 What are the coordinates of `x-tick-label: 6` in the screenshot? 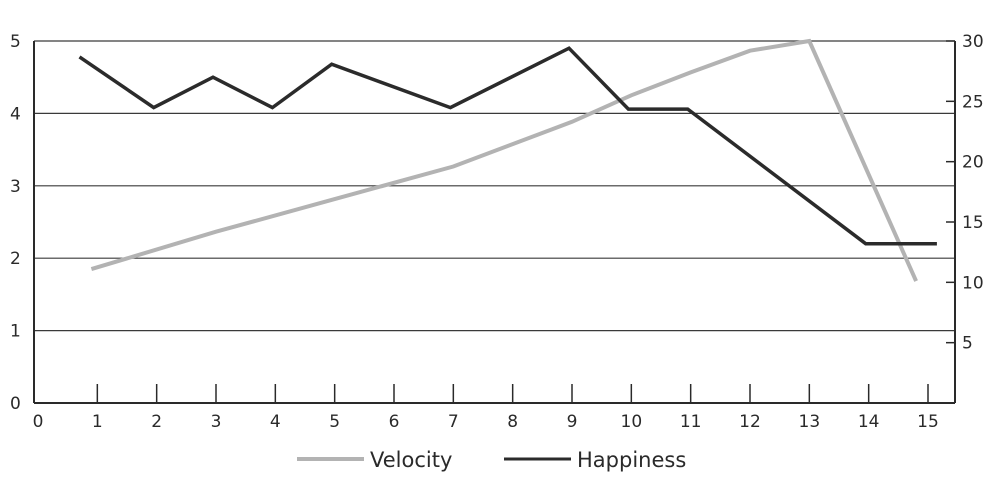 It's located at (394, 422).